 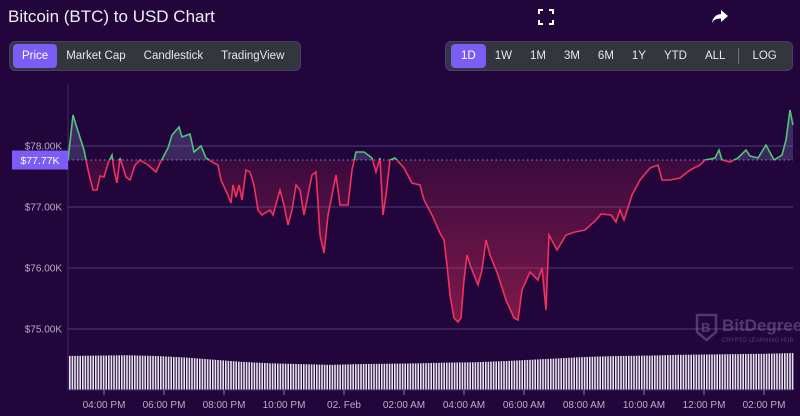 I want to click on svg-text: CRYPTO LEARNING HUB, so click(x=757, y=341).